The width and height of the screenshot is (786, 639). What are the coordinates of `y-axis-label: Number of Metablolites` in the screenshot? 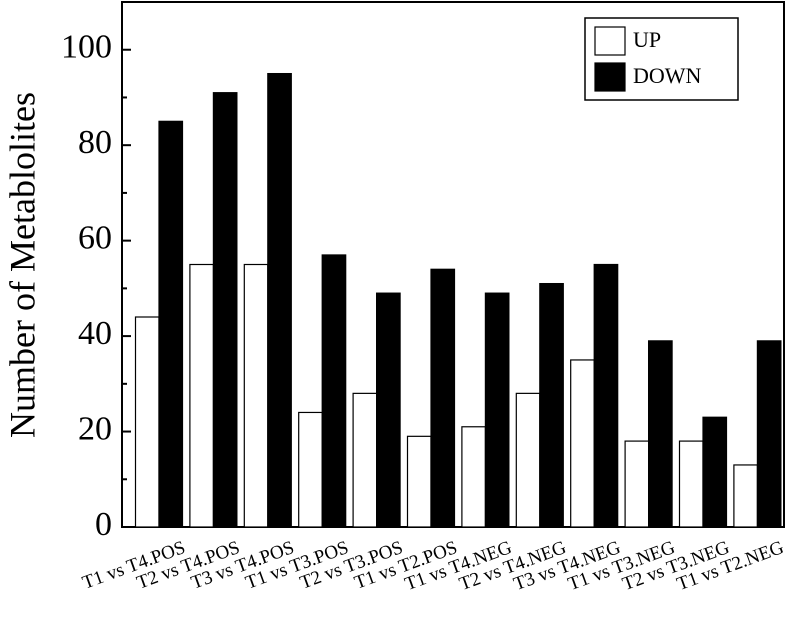 It's located at (22, 265).